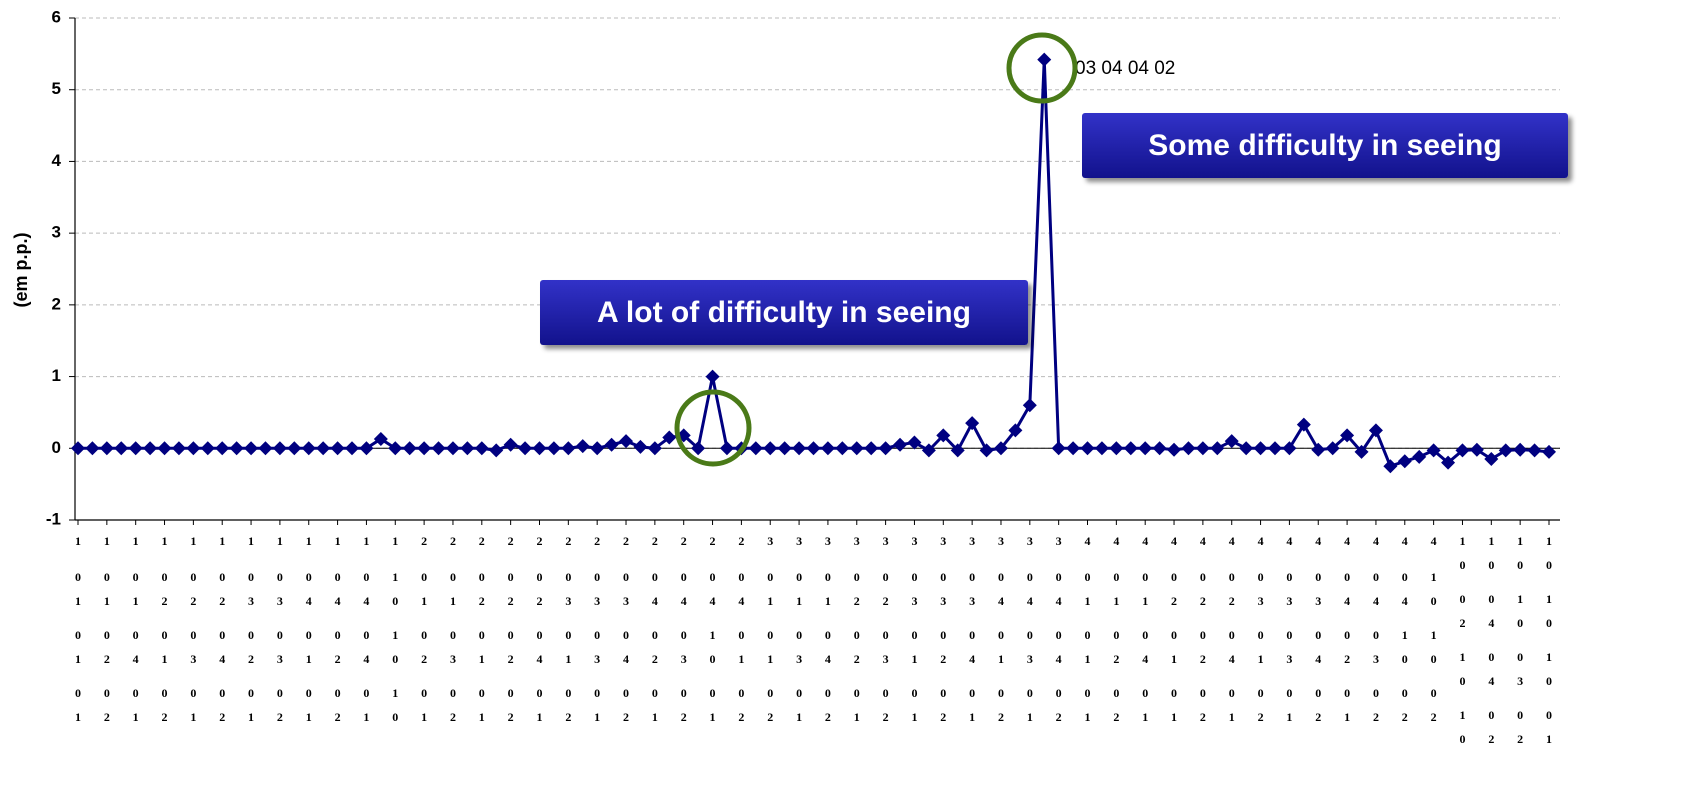 Image resolution: width=1694 pixels, height=807 pixels. Describe the element at coordinates (1042, 68) in the screenshot. I see `highlight-circle` at that location.